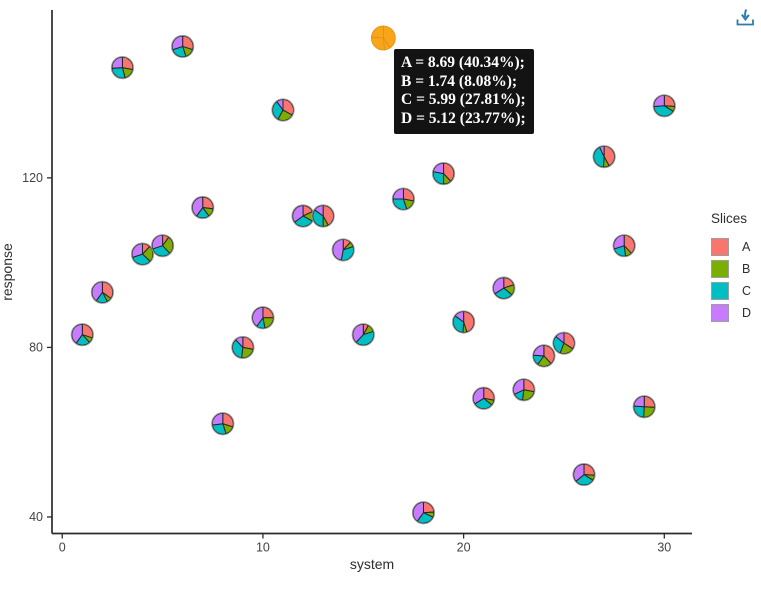  Describe the element at coordinates (746, 246) in the screenshot. I see `legend-item-label: A` at that location.